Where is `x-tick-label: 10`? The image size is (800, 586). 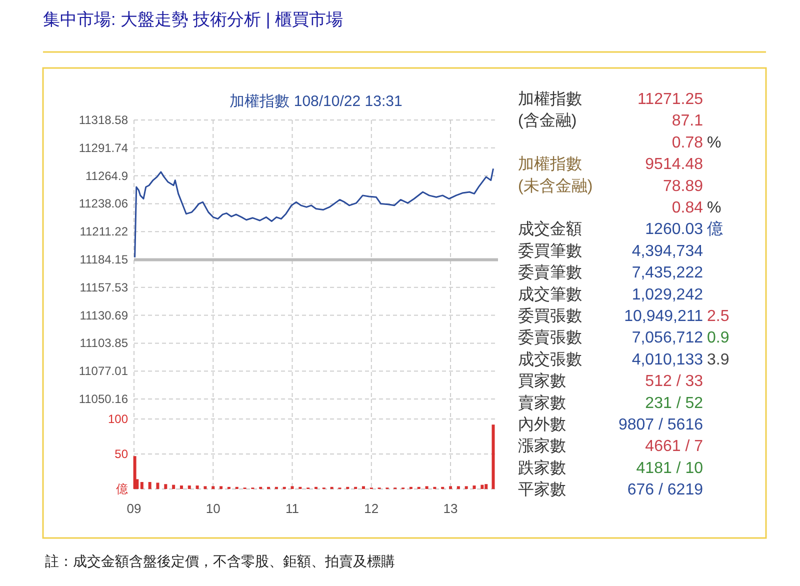
x-tick-label: 10 is located at coordinates (213, 508).